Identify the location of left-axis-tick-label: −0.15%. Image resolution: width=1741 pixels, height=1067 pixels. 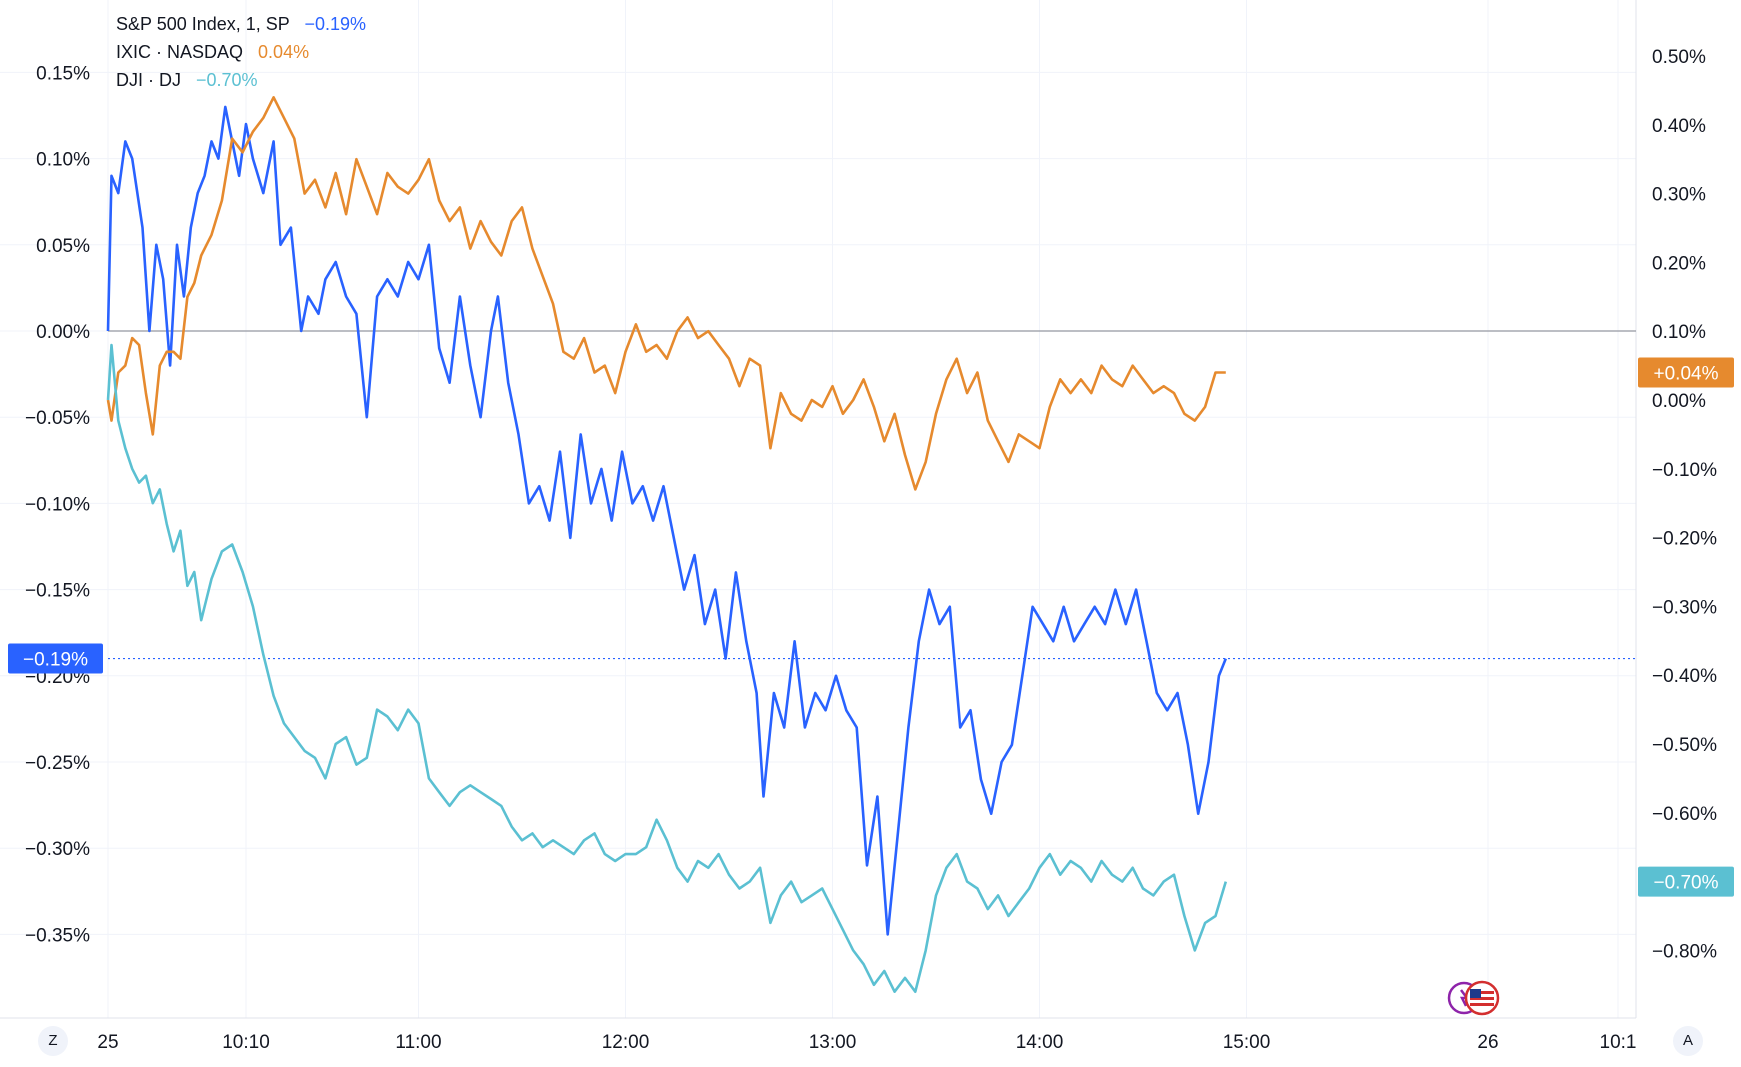
(57, 591).